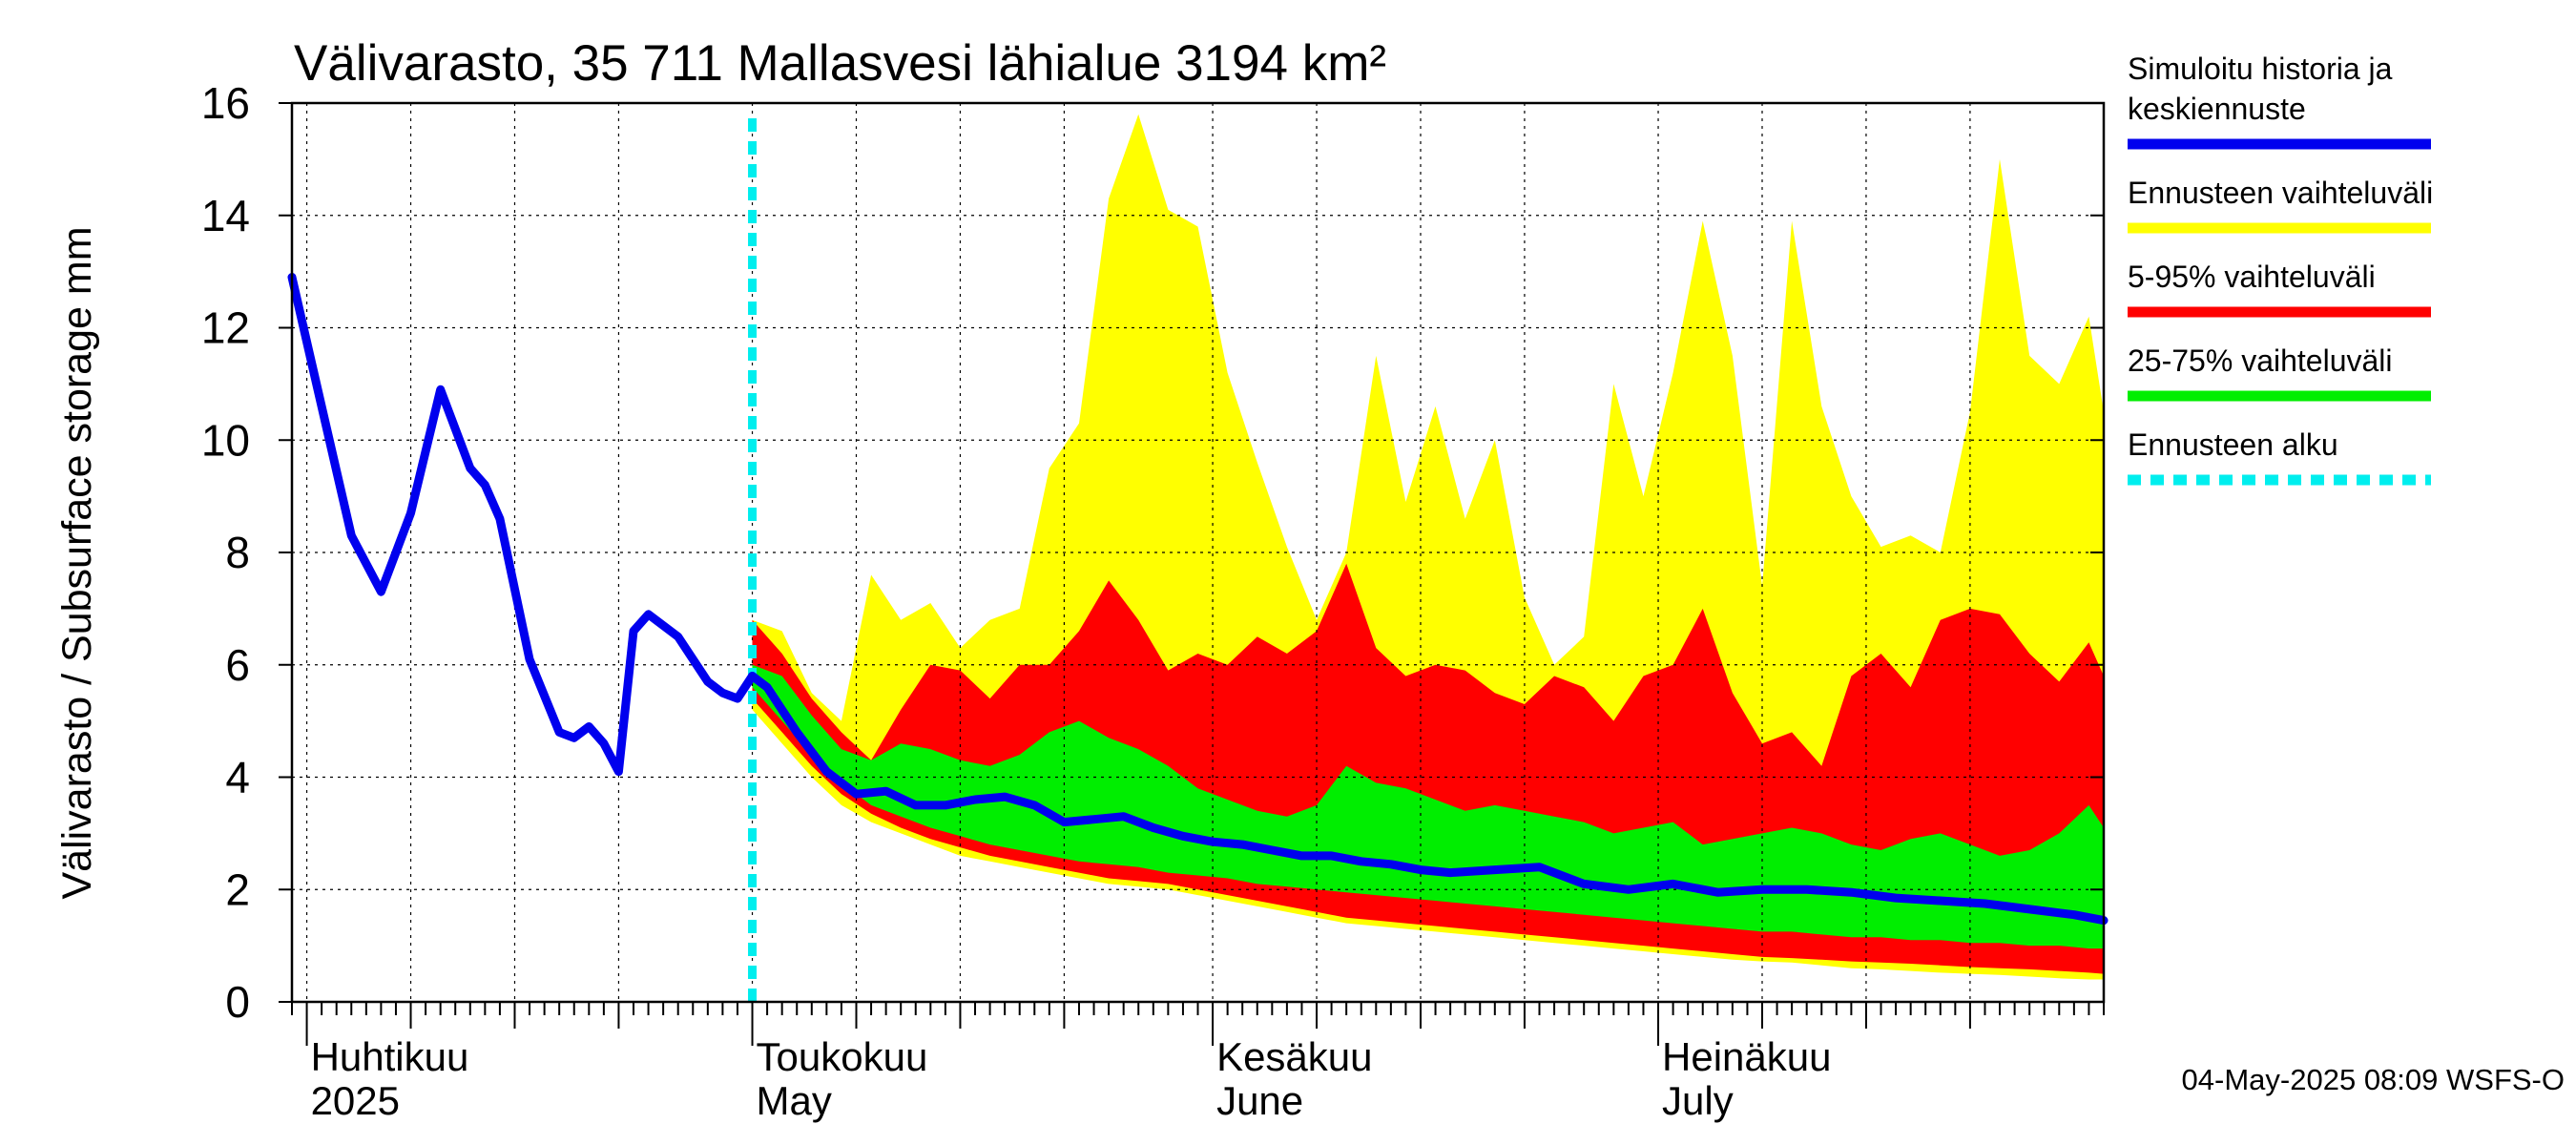 The width and height of the screenshot is (2576, 1145). What do you see at coordinates (237, 665) in the screenshot?
I see `y-tick-label: 6` at bounding box center [237, 665].